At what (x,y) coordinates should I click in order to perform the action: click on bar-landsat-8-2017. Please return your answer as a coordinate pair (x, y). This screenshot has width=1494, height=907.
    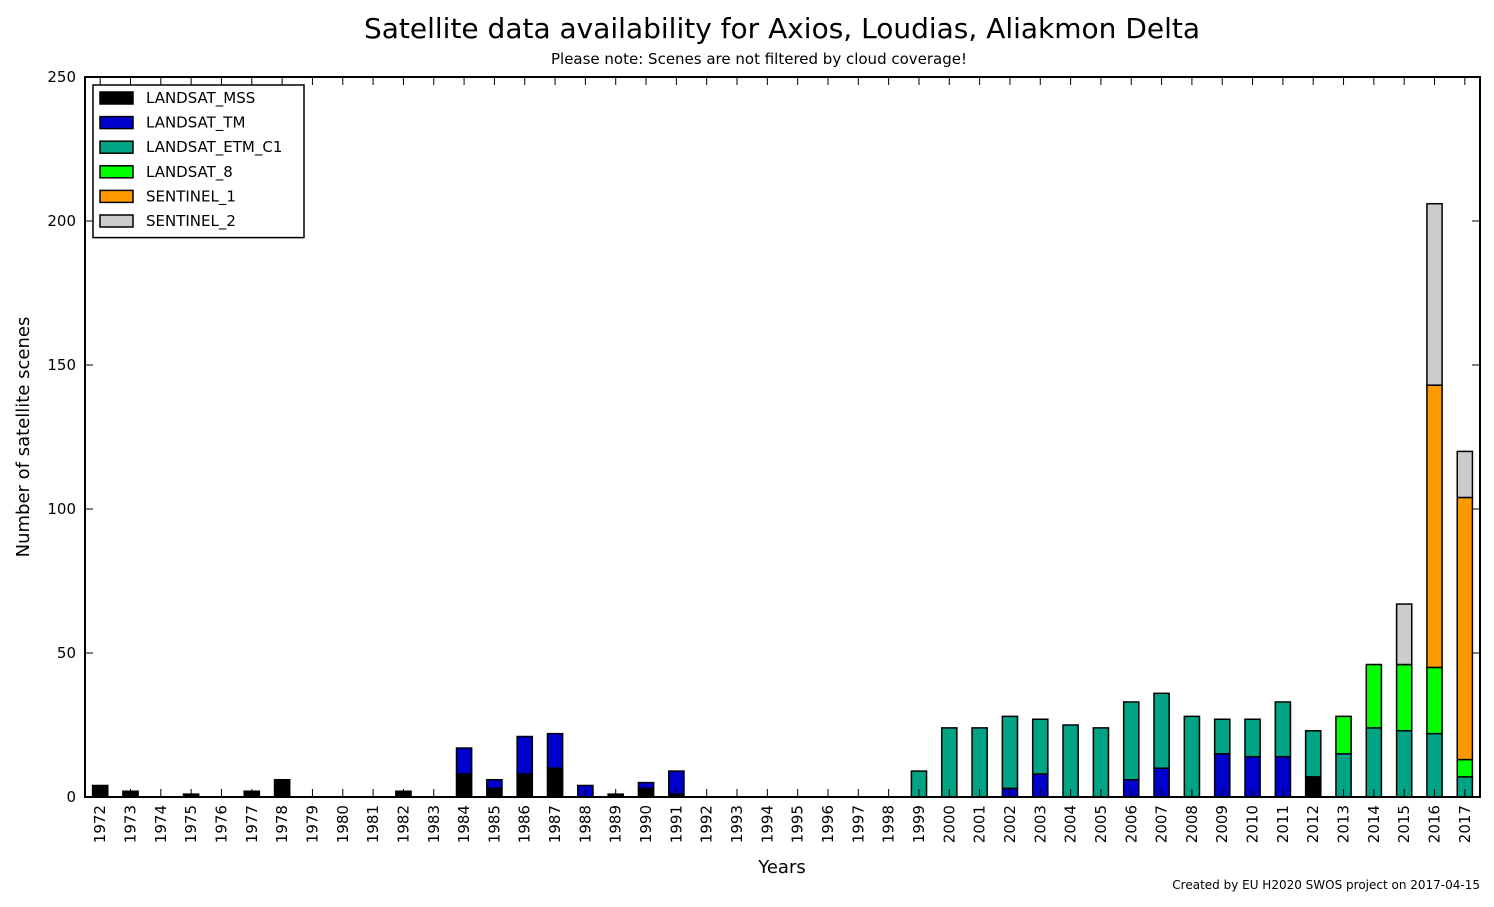
    Looking at the image, I should click on (1465, 768).